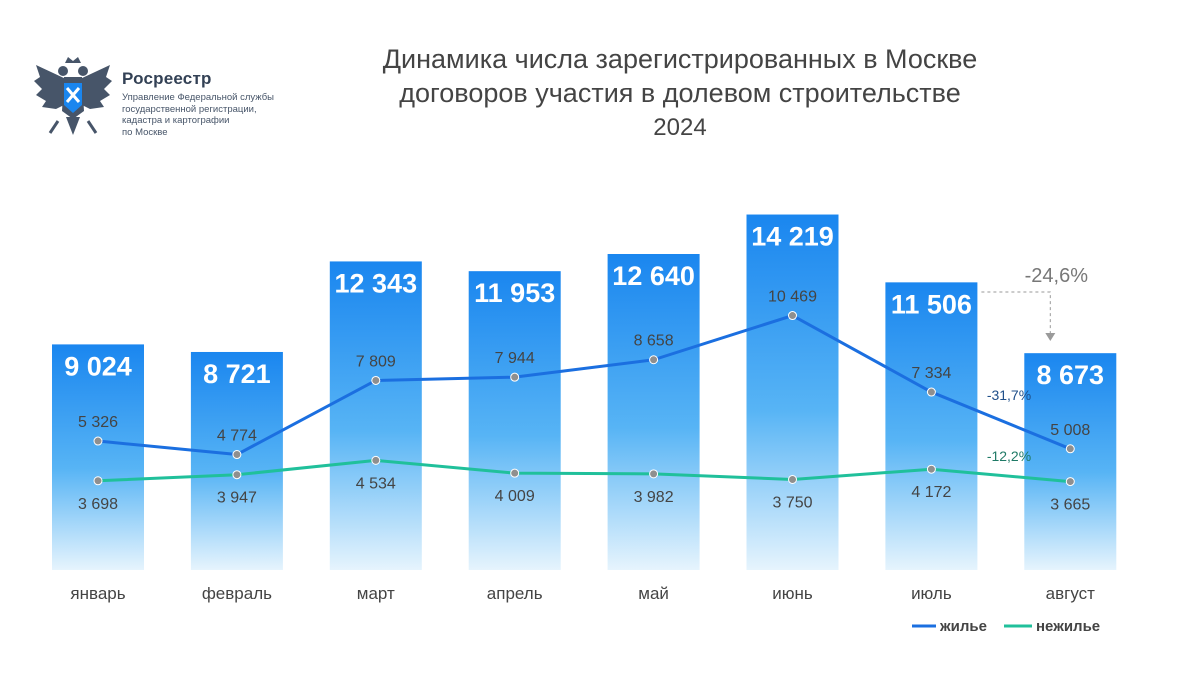  What do you see at coordinates (514, 293) in the screenshot?
I see `bar-value-label: 11 953` at bounding box center [514, 293].